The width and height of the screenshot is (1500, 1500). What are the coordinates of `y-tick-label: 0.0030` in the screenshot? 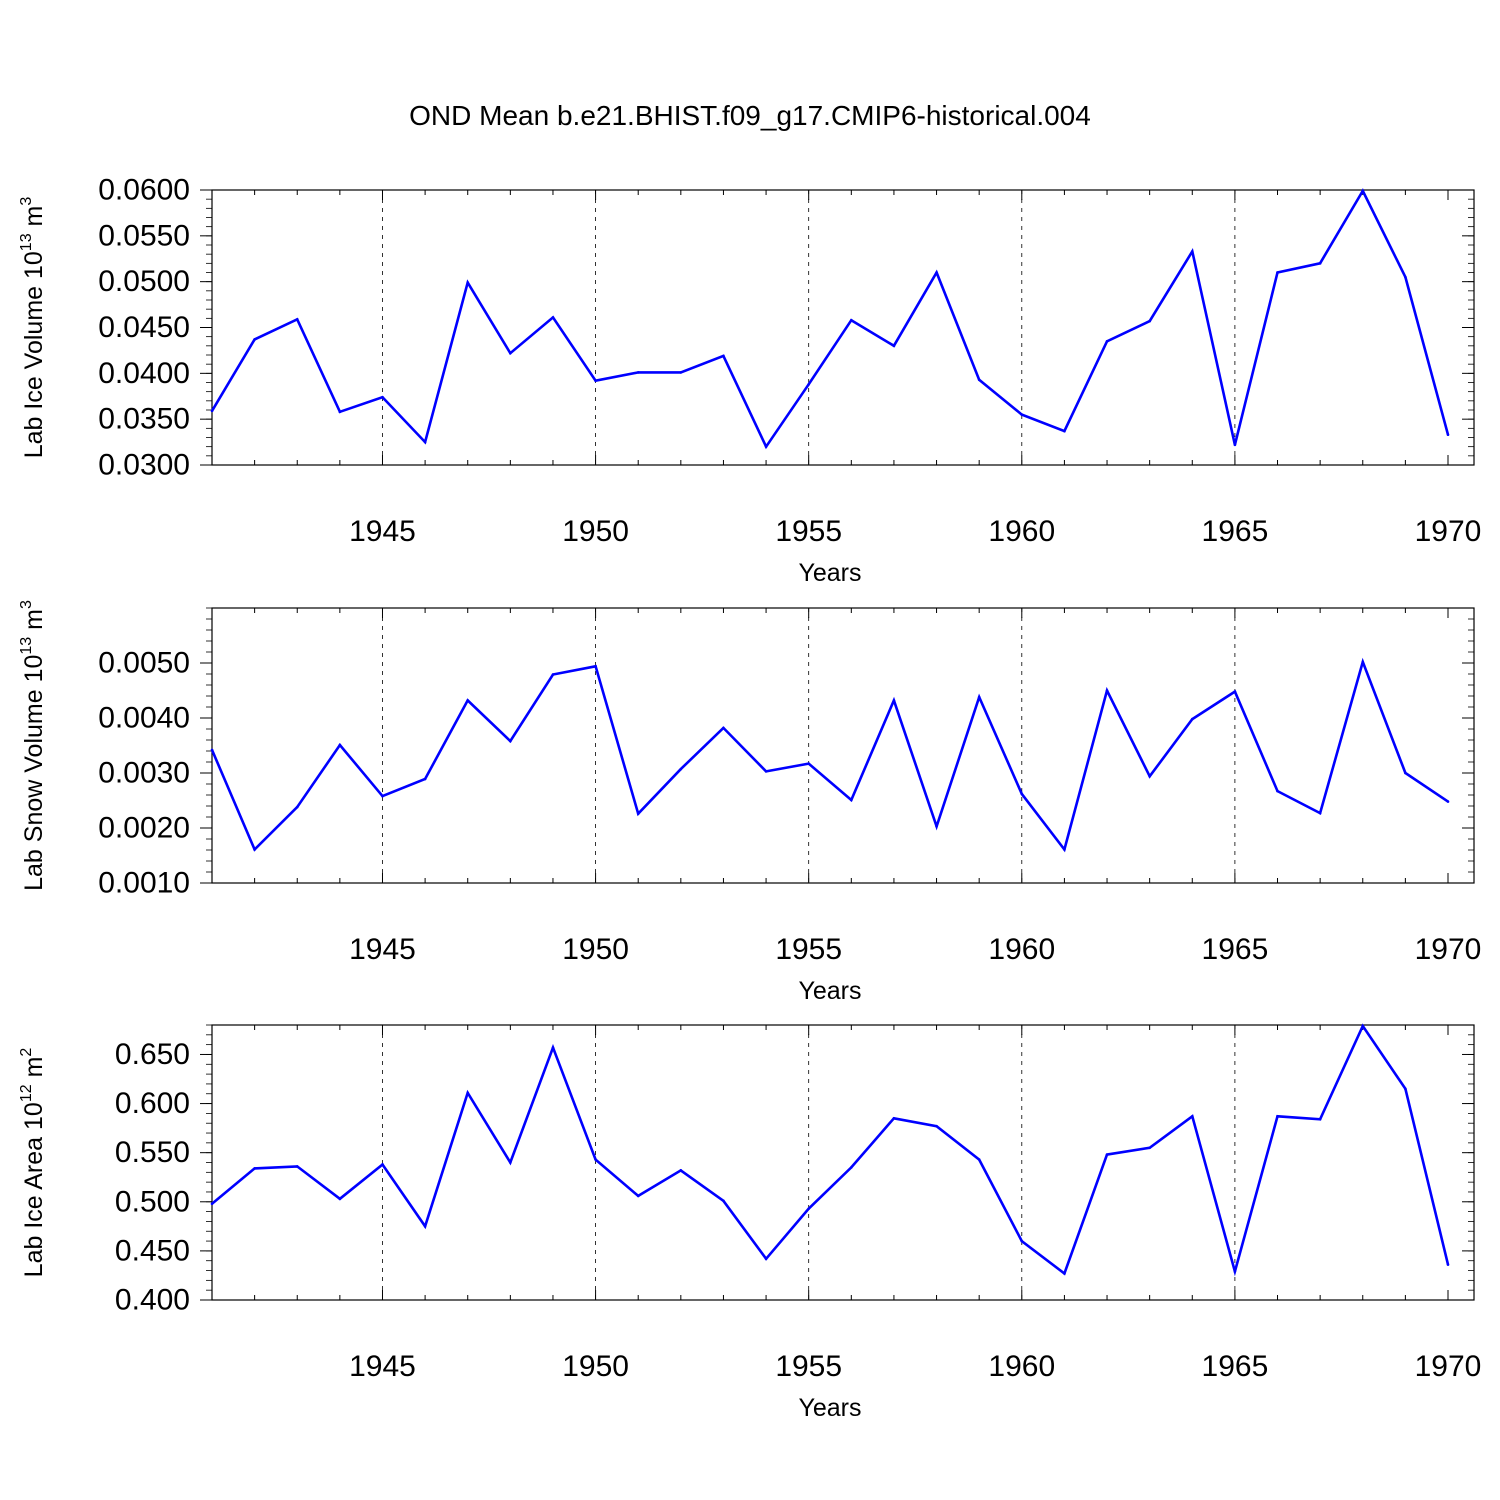 It's located at (144, 773).